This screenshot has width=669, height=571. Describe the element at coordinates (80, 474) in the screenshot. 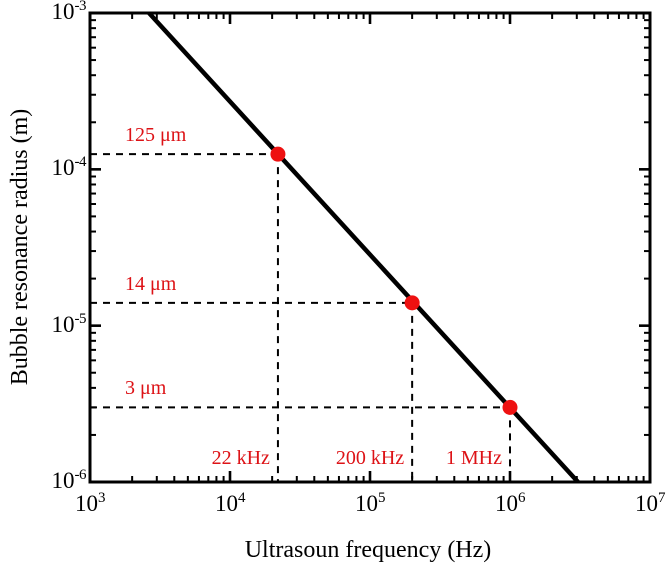

I see `tick-exponent: -6` at that location.